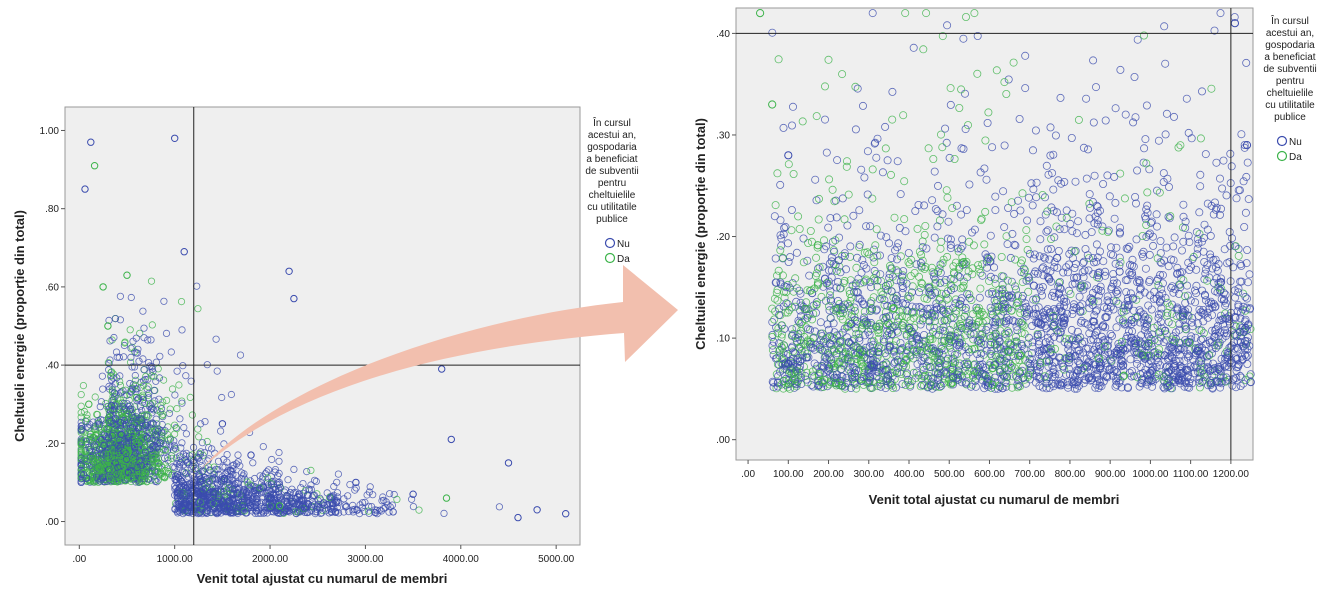  What do you see at coordinates (52, 366) in the screenshot?
I see `left-y-tick-label: .40` at bounding box center [52, 366].